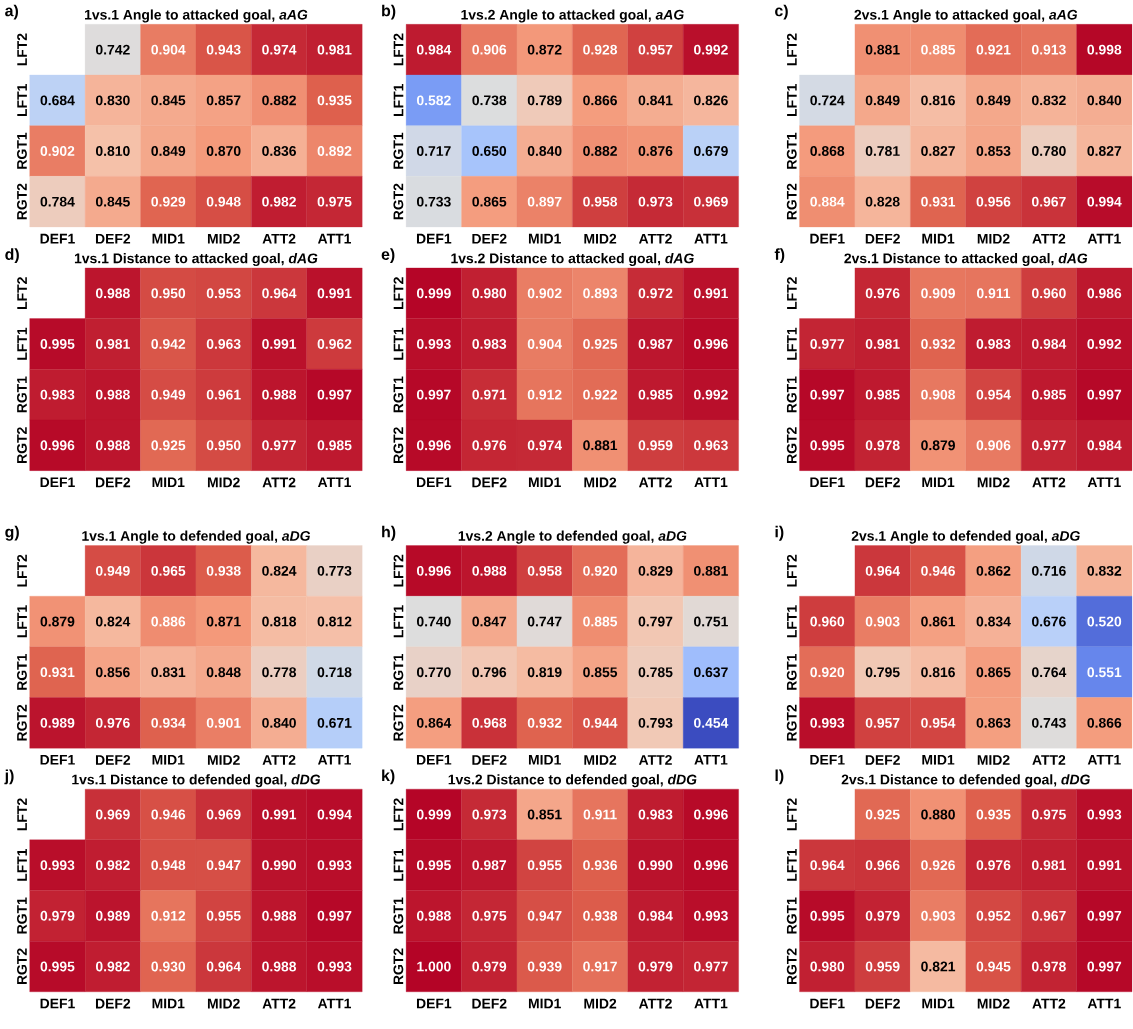  What do you see at coordinates (112, 966) in the screenshot?
I see `data-label: 0.982` at bounding box center [112, 966].